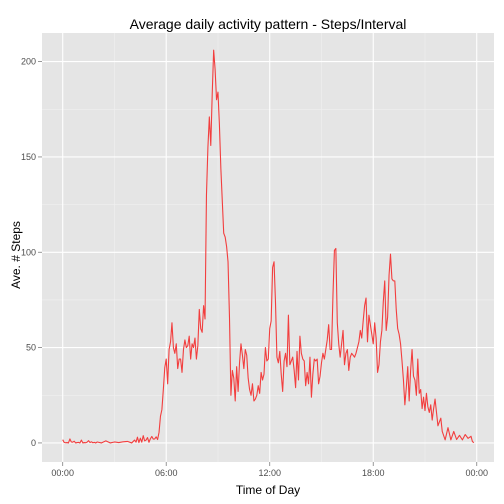 The width and height of the screenshot is (504, 504). I want to click on y-tick-label: 50, so click(31, 348).